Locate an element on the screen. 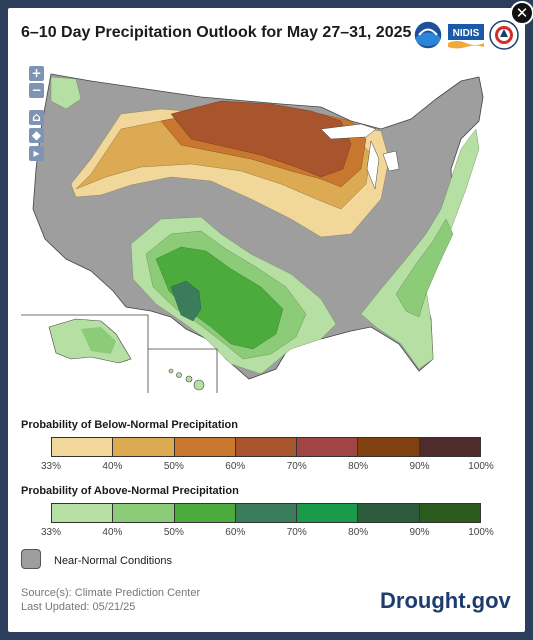 The height and width of the screenshot is (640, 533). hawaii-view-icon: ▸ is located at coordinates (36, 153).